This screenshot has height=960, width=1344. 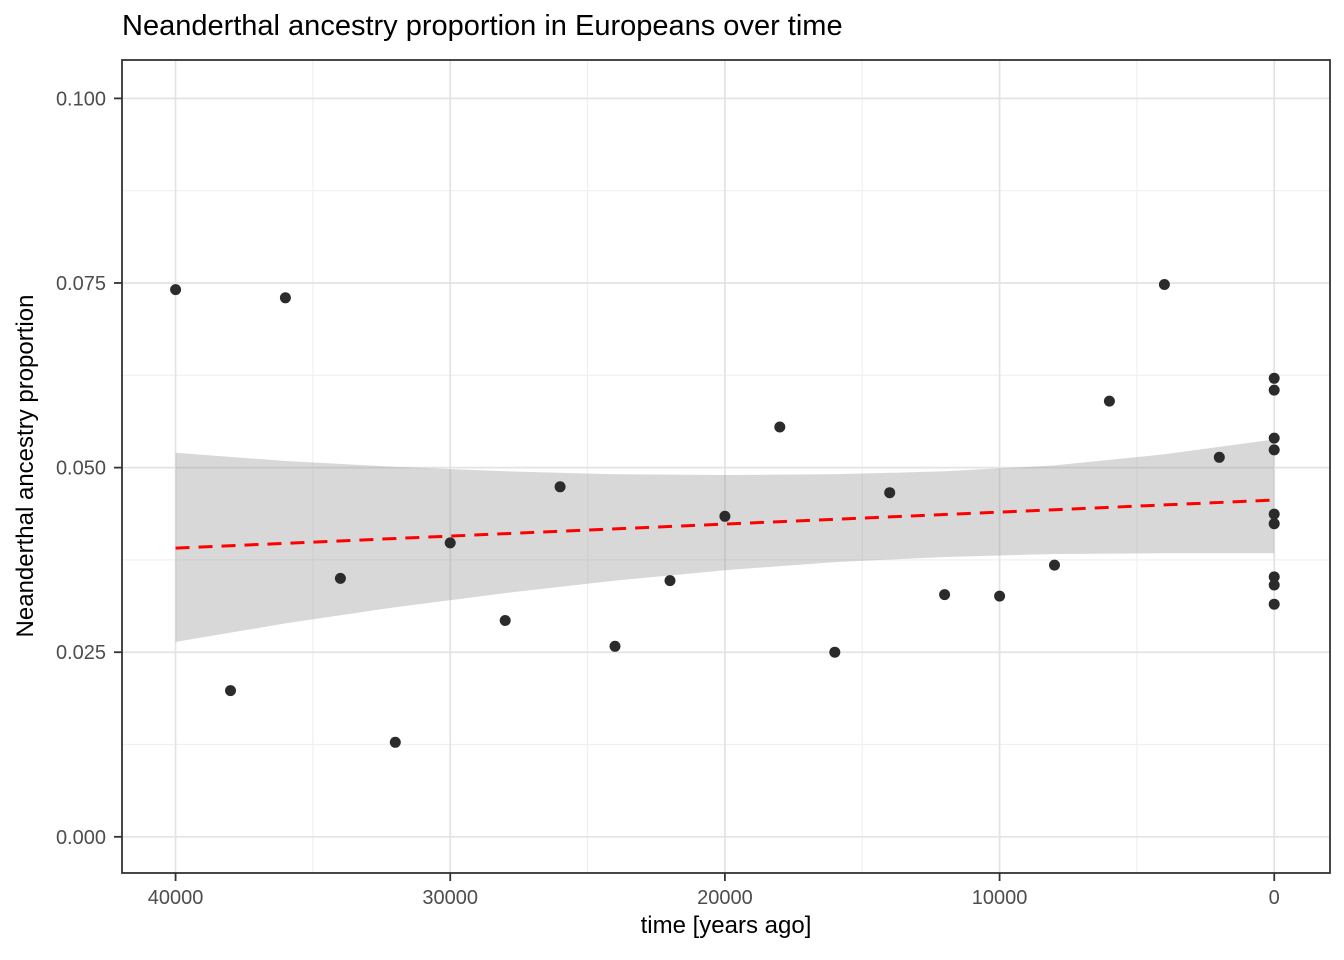 I want to click on y-tick-label: 0.100, so click(x=81, y=99).